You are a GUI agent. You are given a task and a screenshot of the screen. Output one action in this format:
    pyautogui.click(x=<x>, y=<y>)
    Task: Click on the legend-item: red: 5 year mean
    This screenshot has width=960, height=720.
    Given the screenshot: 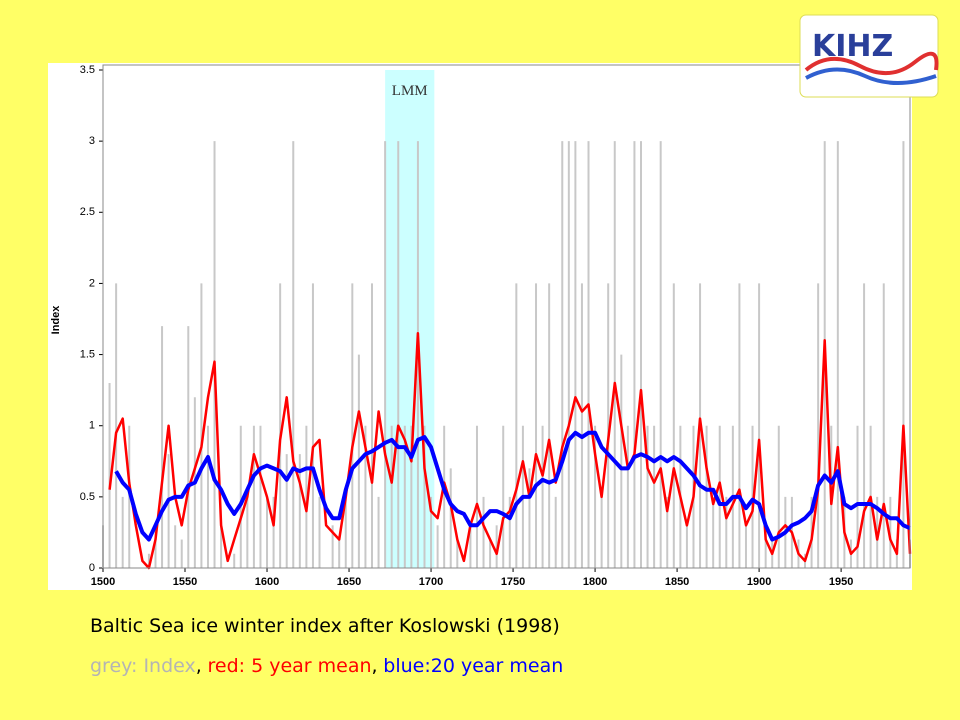 What is the action you would take?
    pyautogui.click(x=296, y=666)
    